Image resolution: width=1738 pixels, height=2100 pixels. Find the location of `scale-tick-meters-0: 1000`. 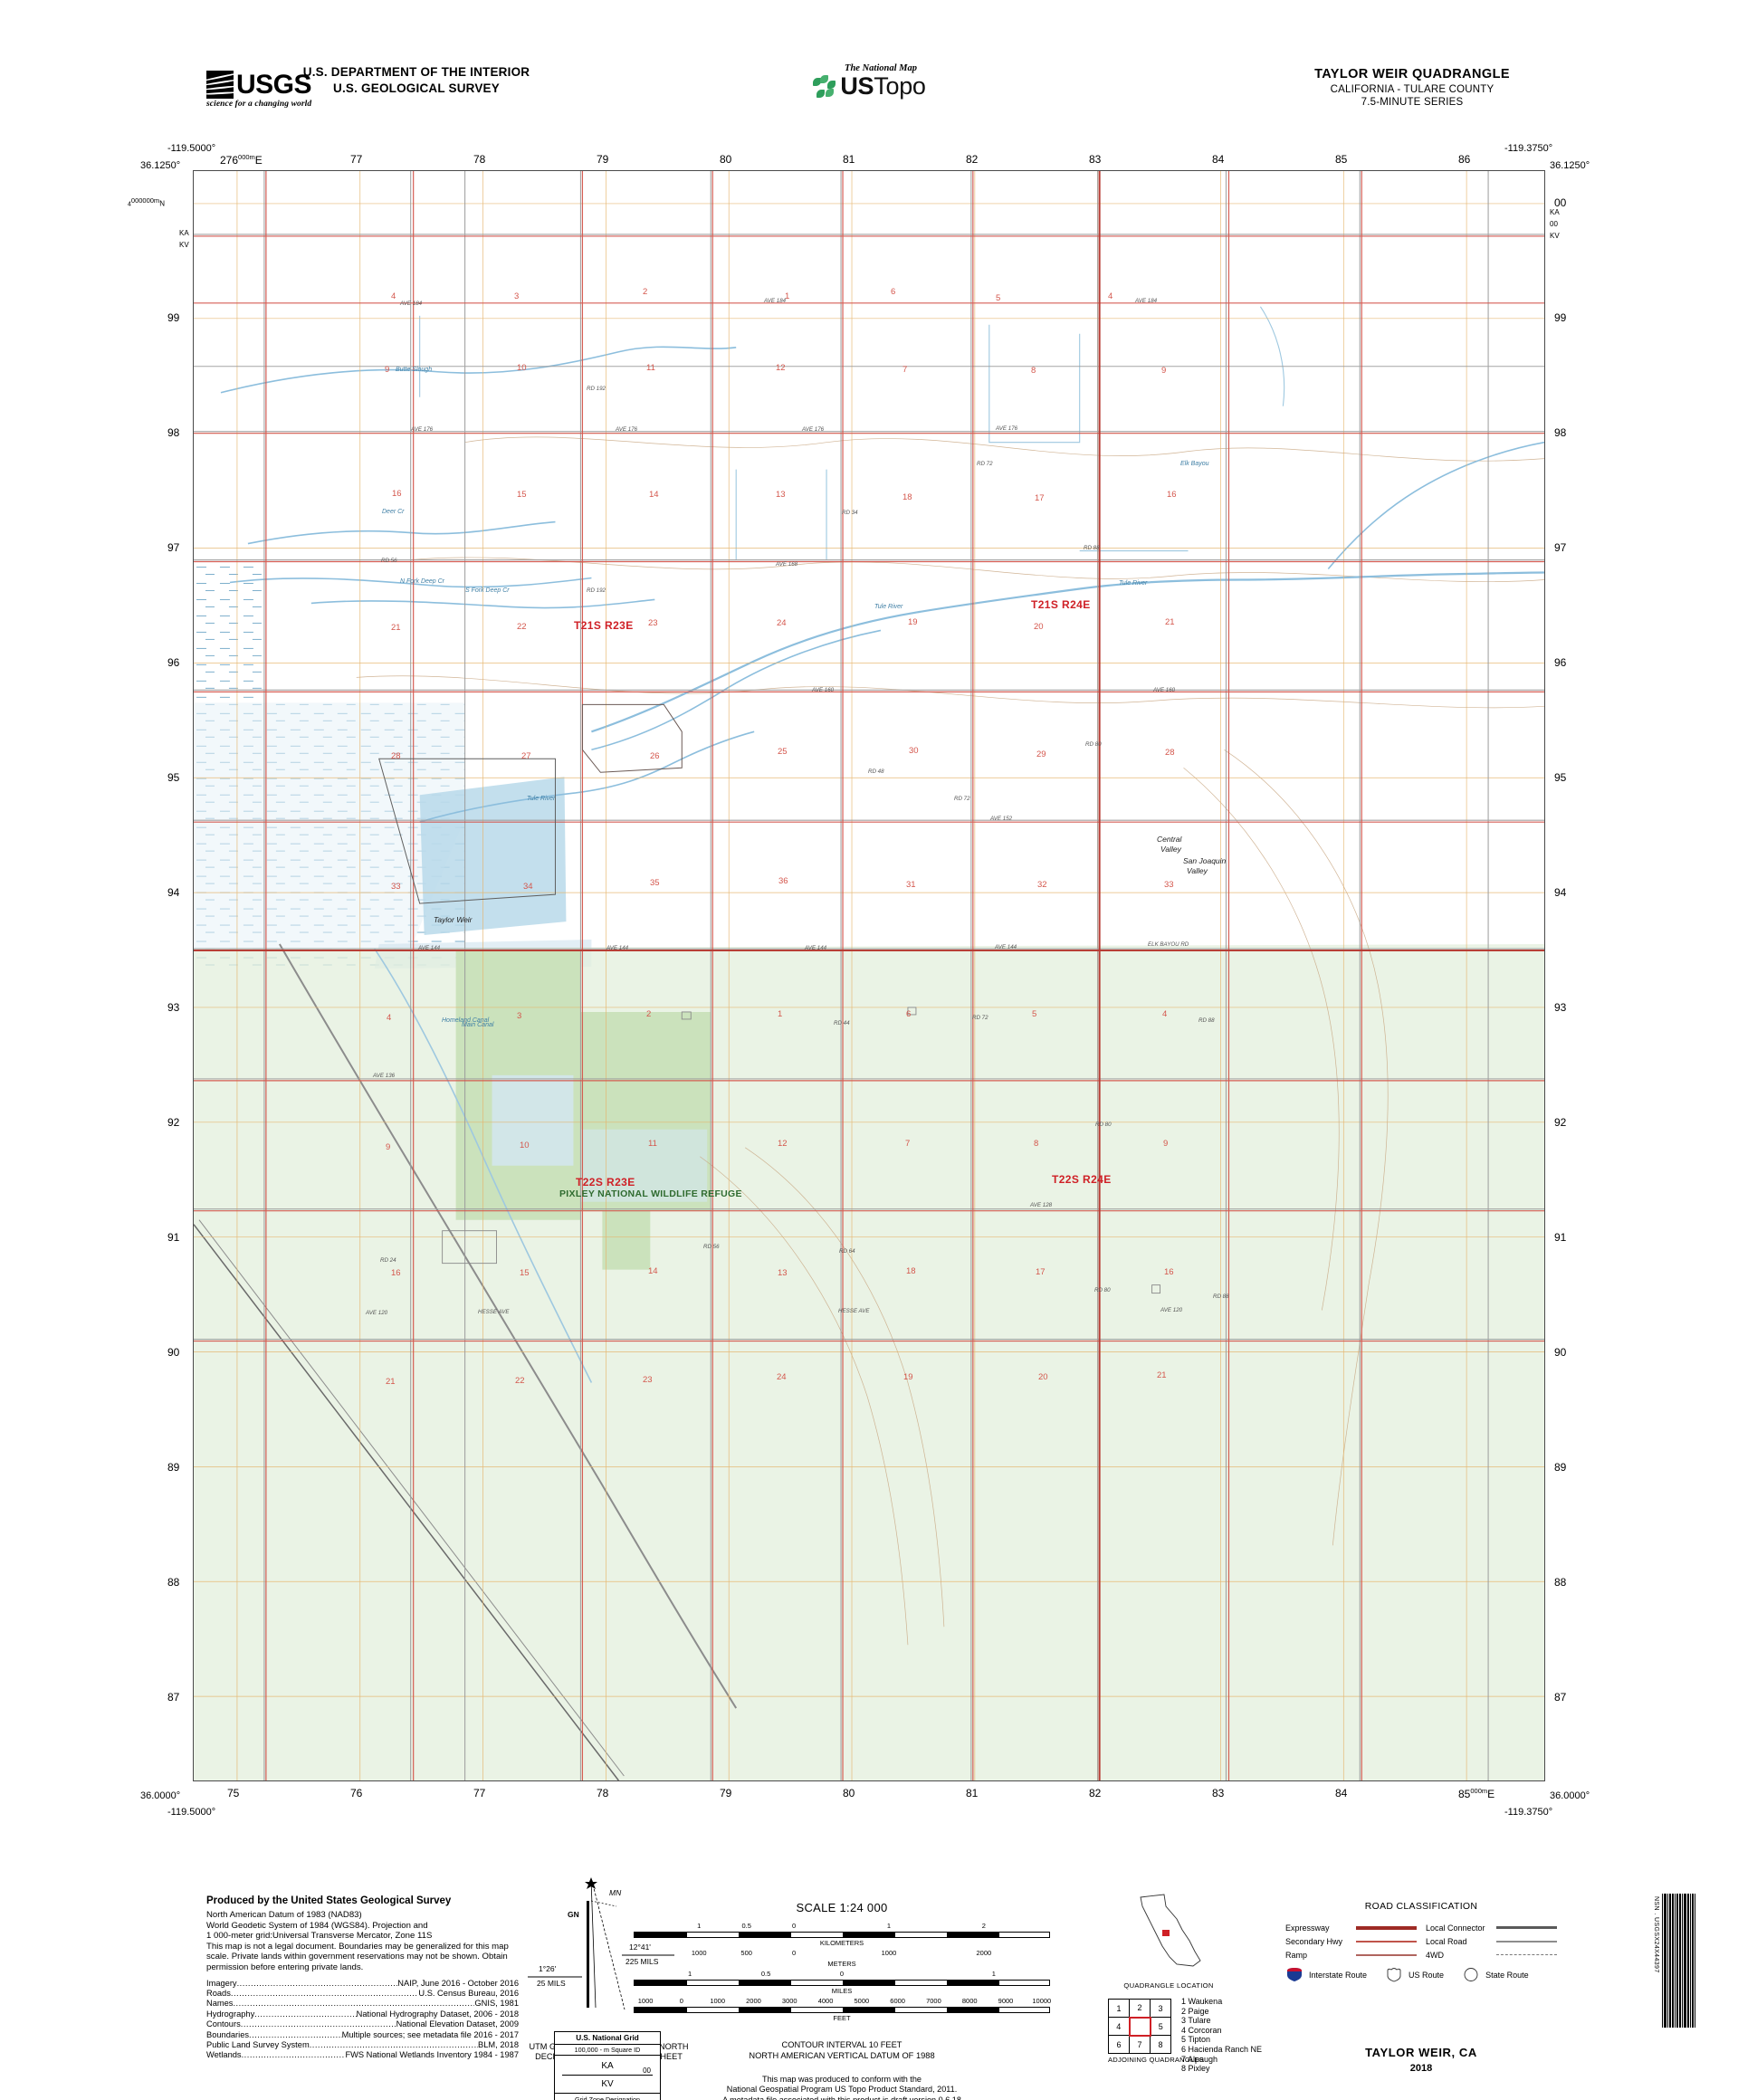

scale-tick-meters-0: 1000 is located at coordinates (699, 1953).